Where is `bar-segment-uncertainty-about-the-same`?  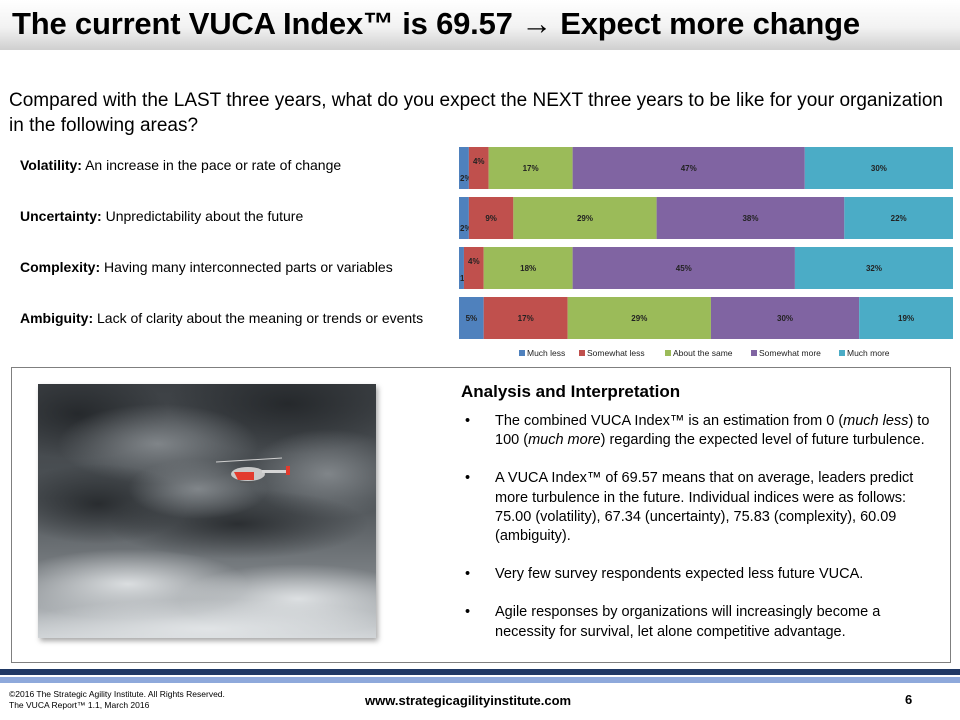 bar-segment-uncertainty-about-the-same is located at coordinates (585, 218).